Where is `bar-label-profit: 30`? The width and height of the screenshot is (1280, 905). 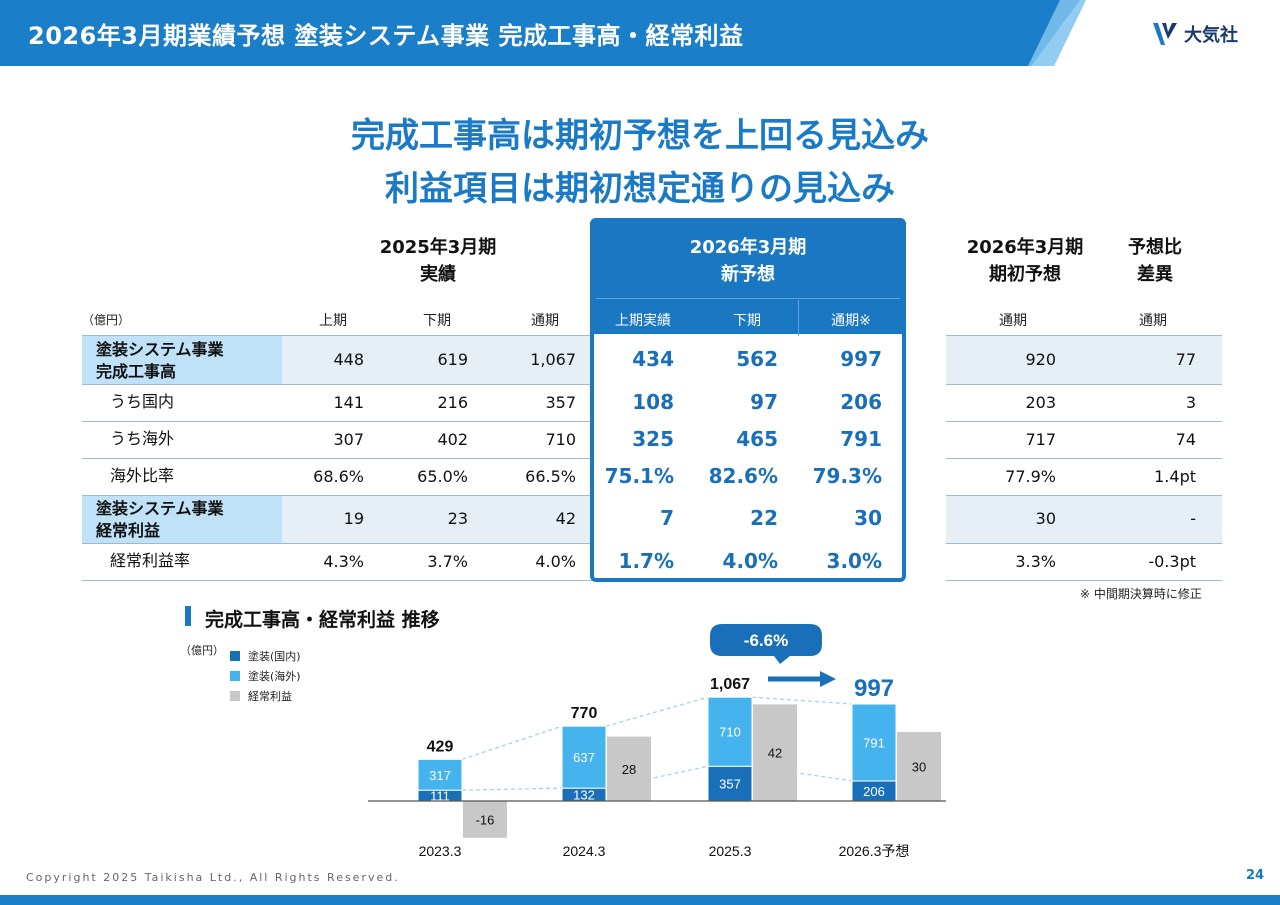
bar-label-profit: 30 is located at coordinates (919, 767).